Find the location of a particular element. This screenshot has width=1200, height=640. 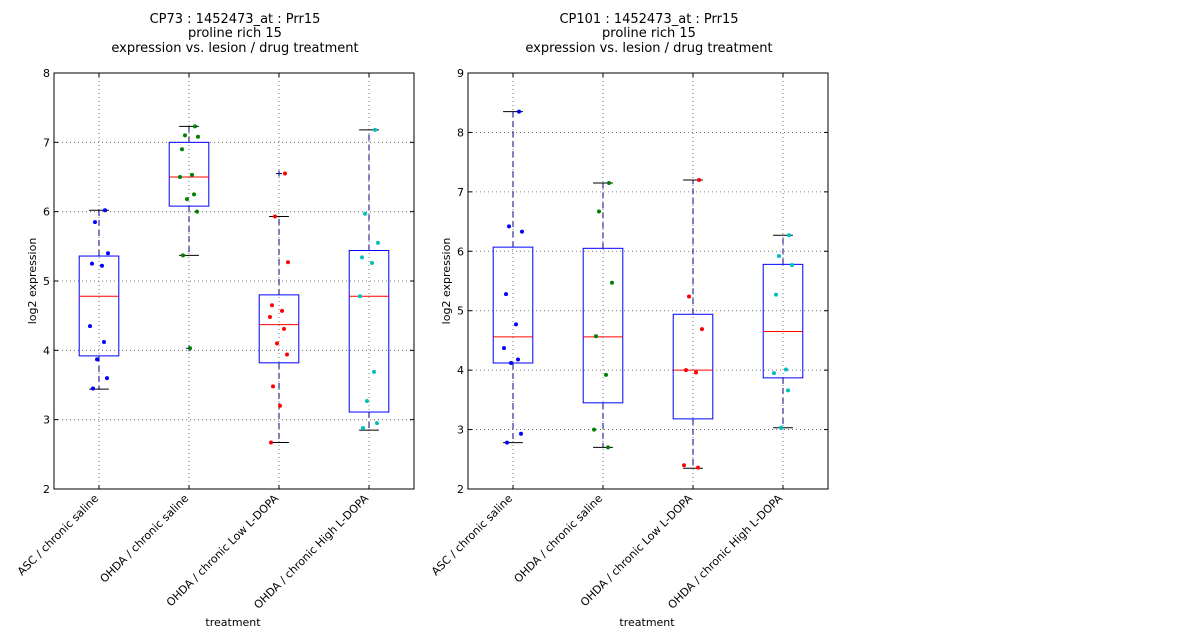

x-axis-label: treatment is located at coordinates (233, 622).